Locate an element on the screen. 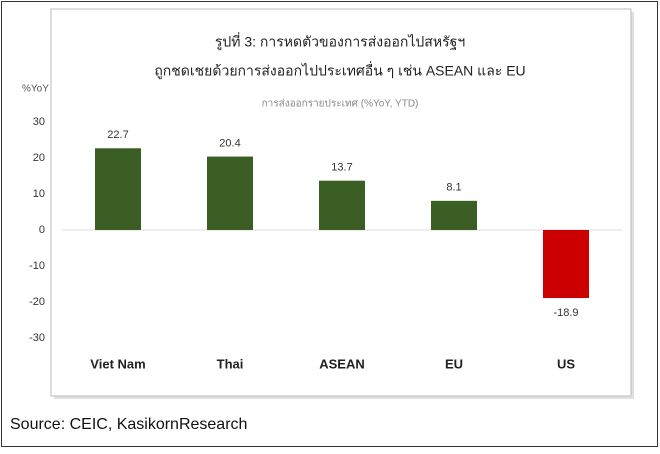  value-label: -18.9 is located at coordinates (565, 313).